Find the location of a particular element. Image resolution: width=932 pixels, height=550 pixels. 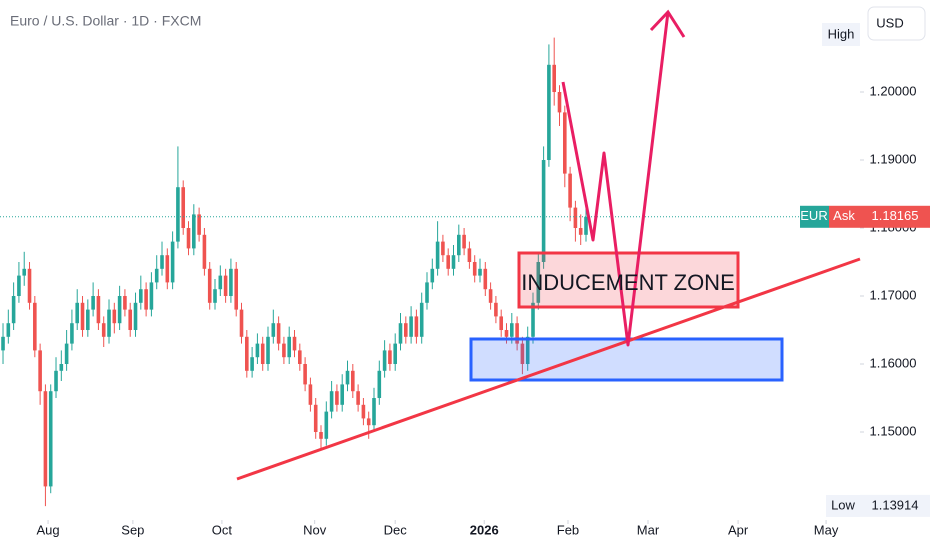

low-tag is located at coordinates (843, 506).